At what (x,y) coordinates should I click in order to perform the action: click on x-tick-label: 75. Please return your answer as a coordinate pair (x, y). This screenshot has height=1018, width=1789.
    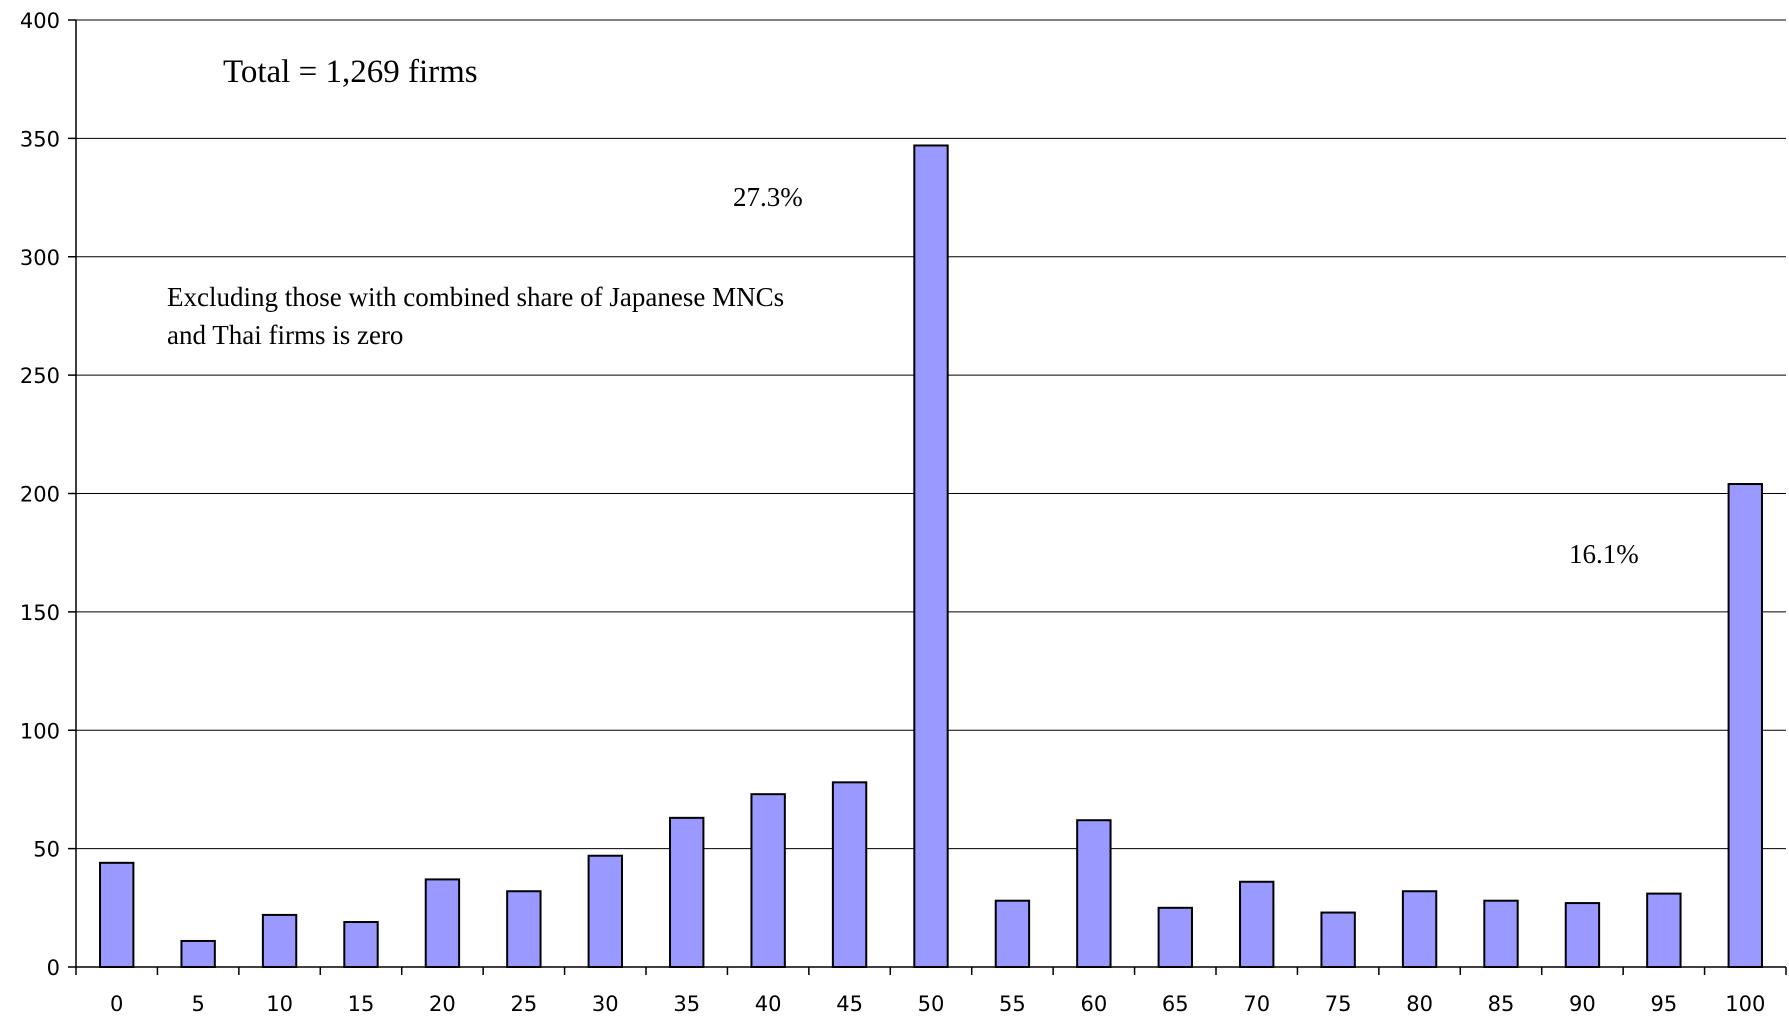
    Looking at the image, I should click on (1338, 1004).